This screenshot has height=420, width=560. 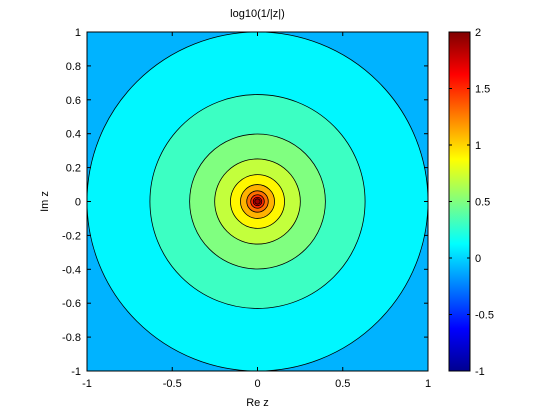 What do you see at coordinates (478, 33) in the screenshot?
I see `colorbar-tick-label: 2` at bounding box center [478, 33].